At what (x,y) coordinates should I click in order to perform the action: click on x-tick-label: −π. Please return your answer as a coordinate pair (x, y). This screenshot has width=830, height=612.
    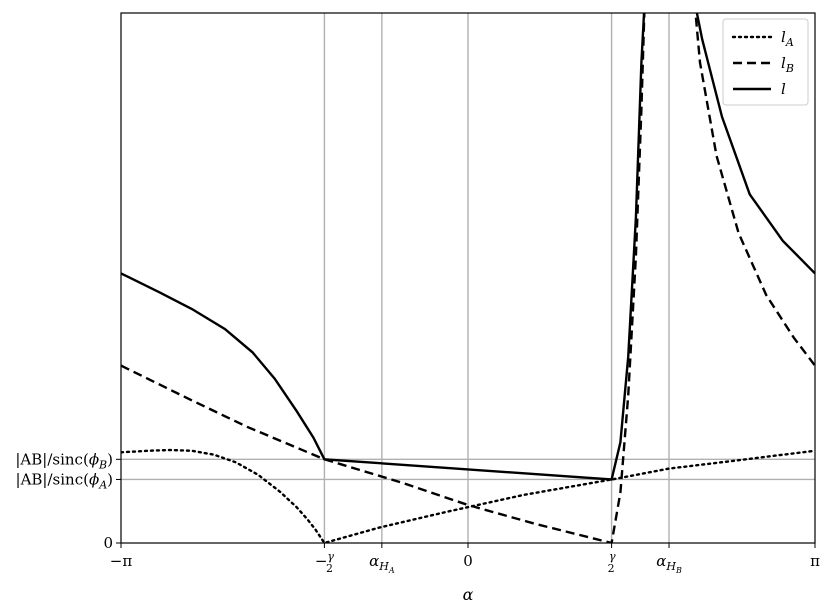
    Looking at the image, I should click on (121, 561).